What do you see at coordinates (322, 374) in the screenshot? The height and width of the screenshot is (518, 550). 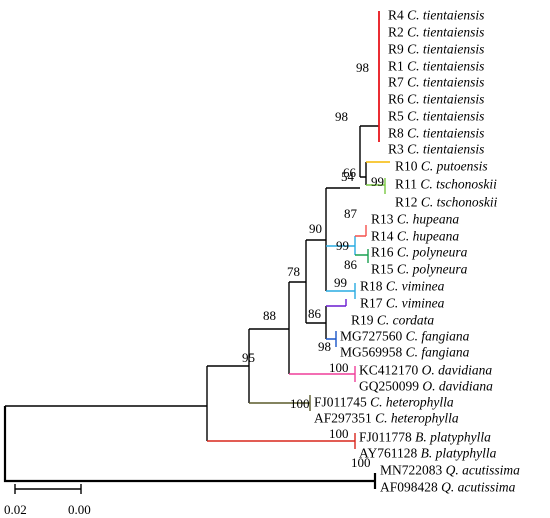 I see `branch-davidiana` at bounding box center [322, 374].